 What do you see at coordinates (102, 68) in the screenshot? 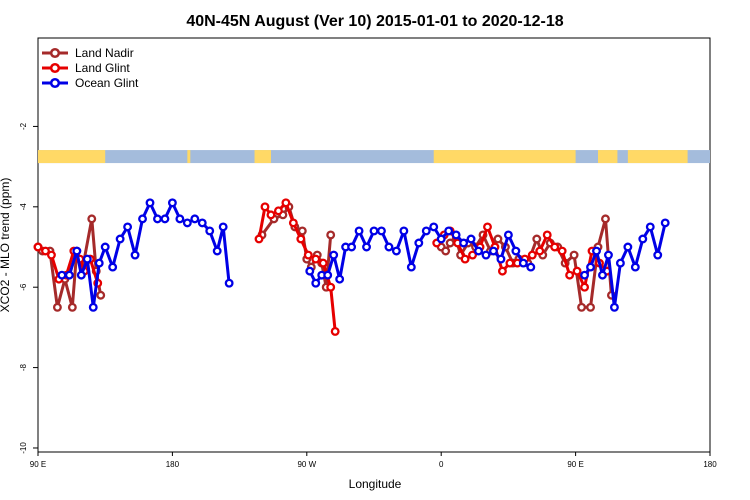
I see `legend-label-1: Land Glint` at bounding box center [102, 68].